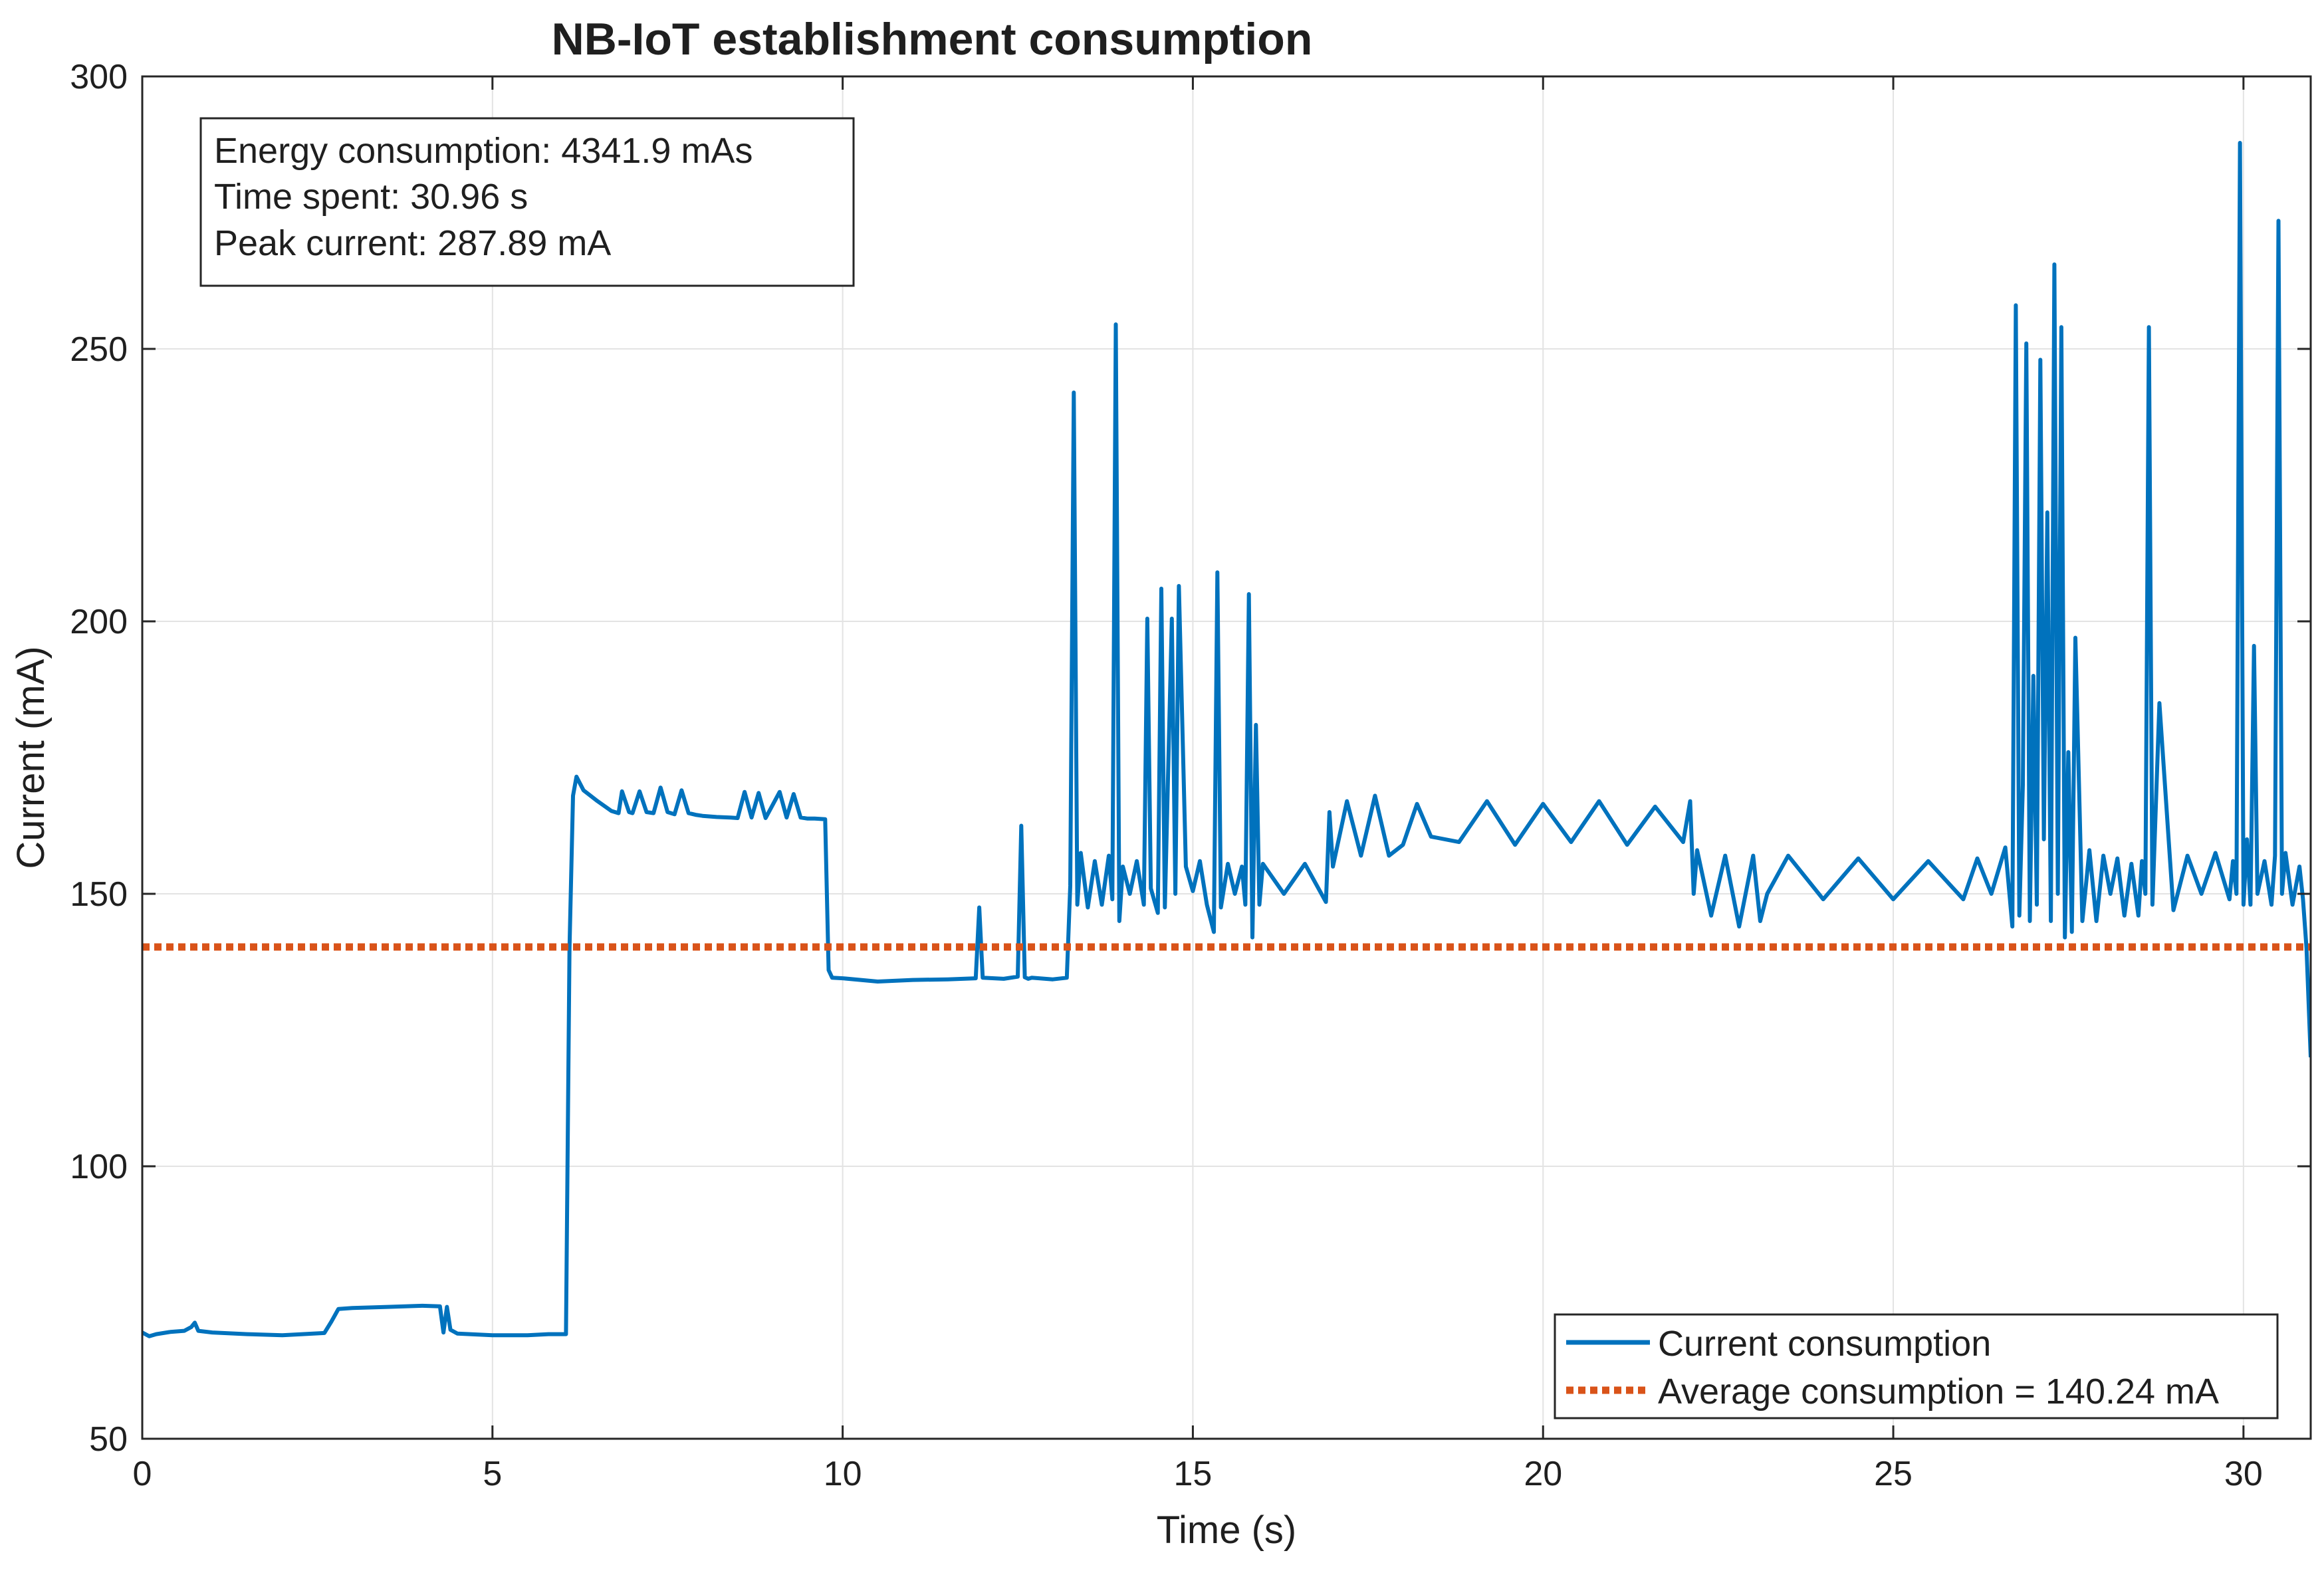 This screenshot has width=2324, height=1569. What do you see at coordinates (412, 243) in the screenshot?
I see `info-peak-current: Peak current: 287.89 mA` at bounding box center [412, 243].